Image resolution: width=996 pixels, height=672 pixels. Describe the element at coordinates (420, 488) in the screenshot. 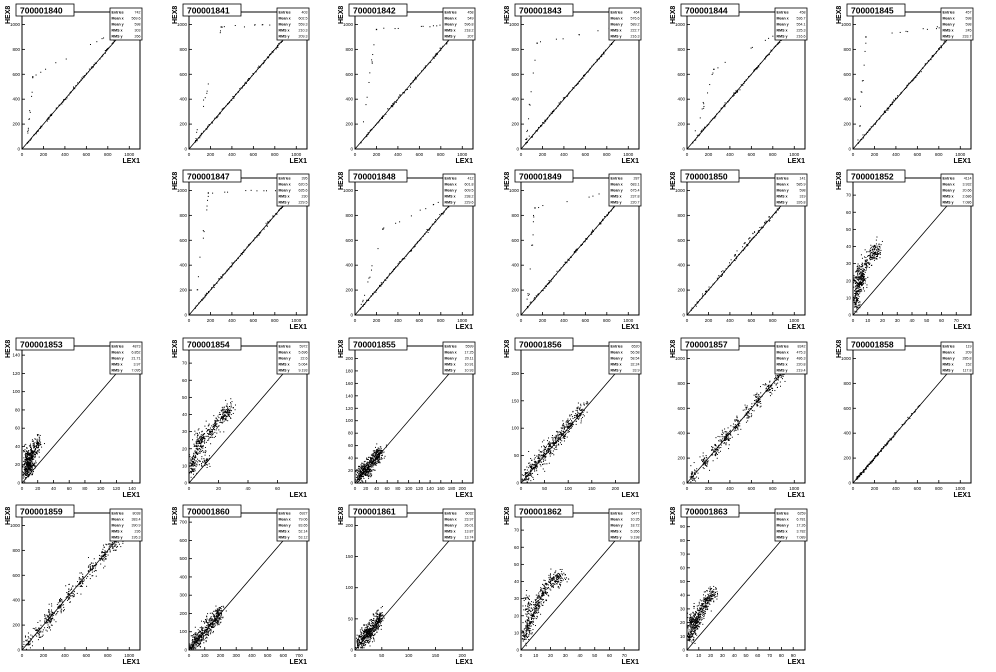

I see `x-tick-label: 120` at that location.